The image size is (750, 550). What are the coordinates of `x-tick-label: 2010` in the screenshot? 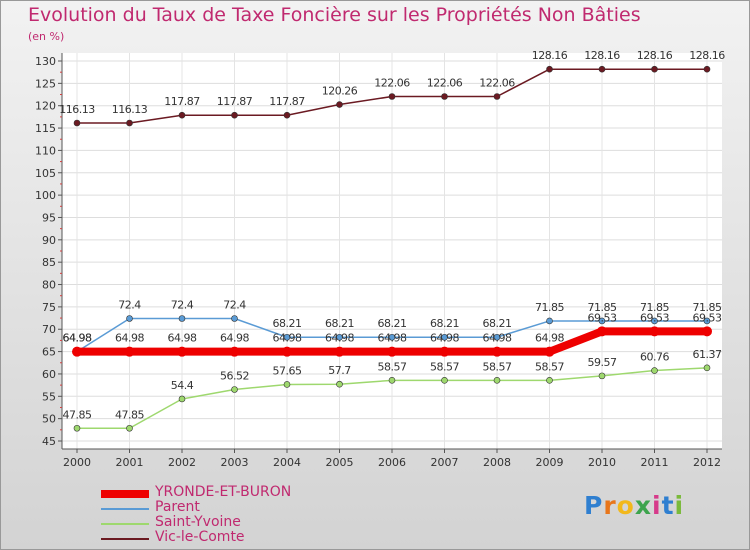 It's located at (602, 462).